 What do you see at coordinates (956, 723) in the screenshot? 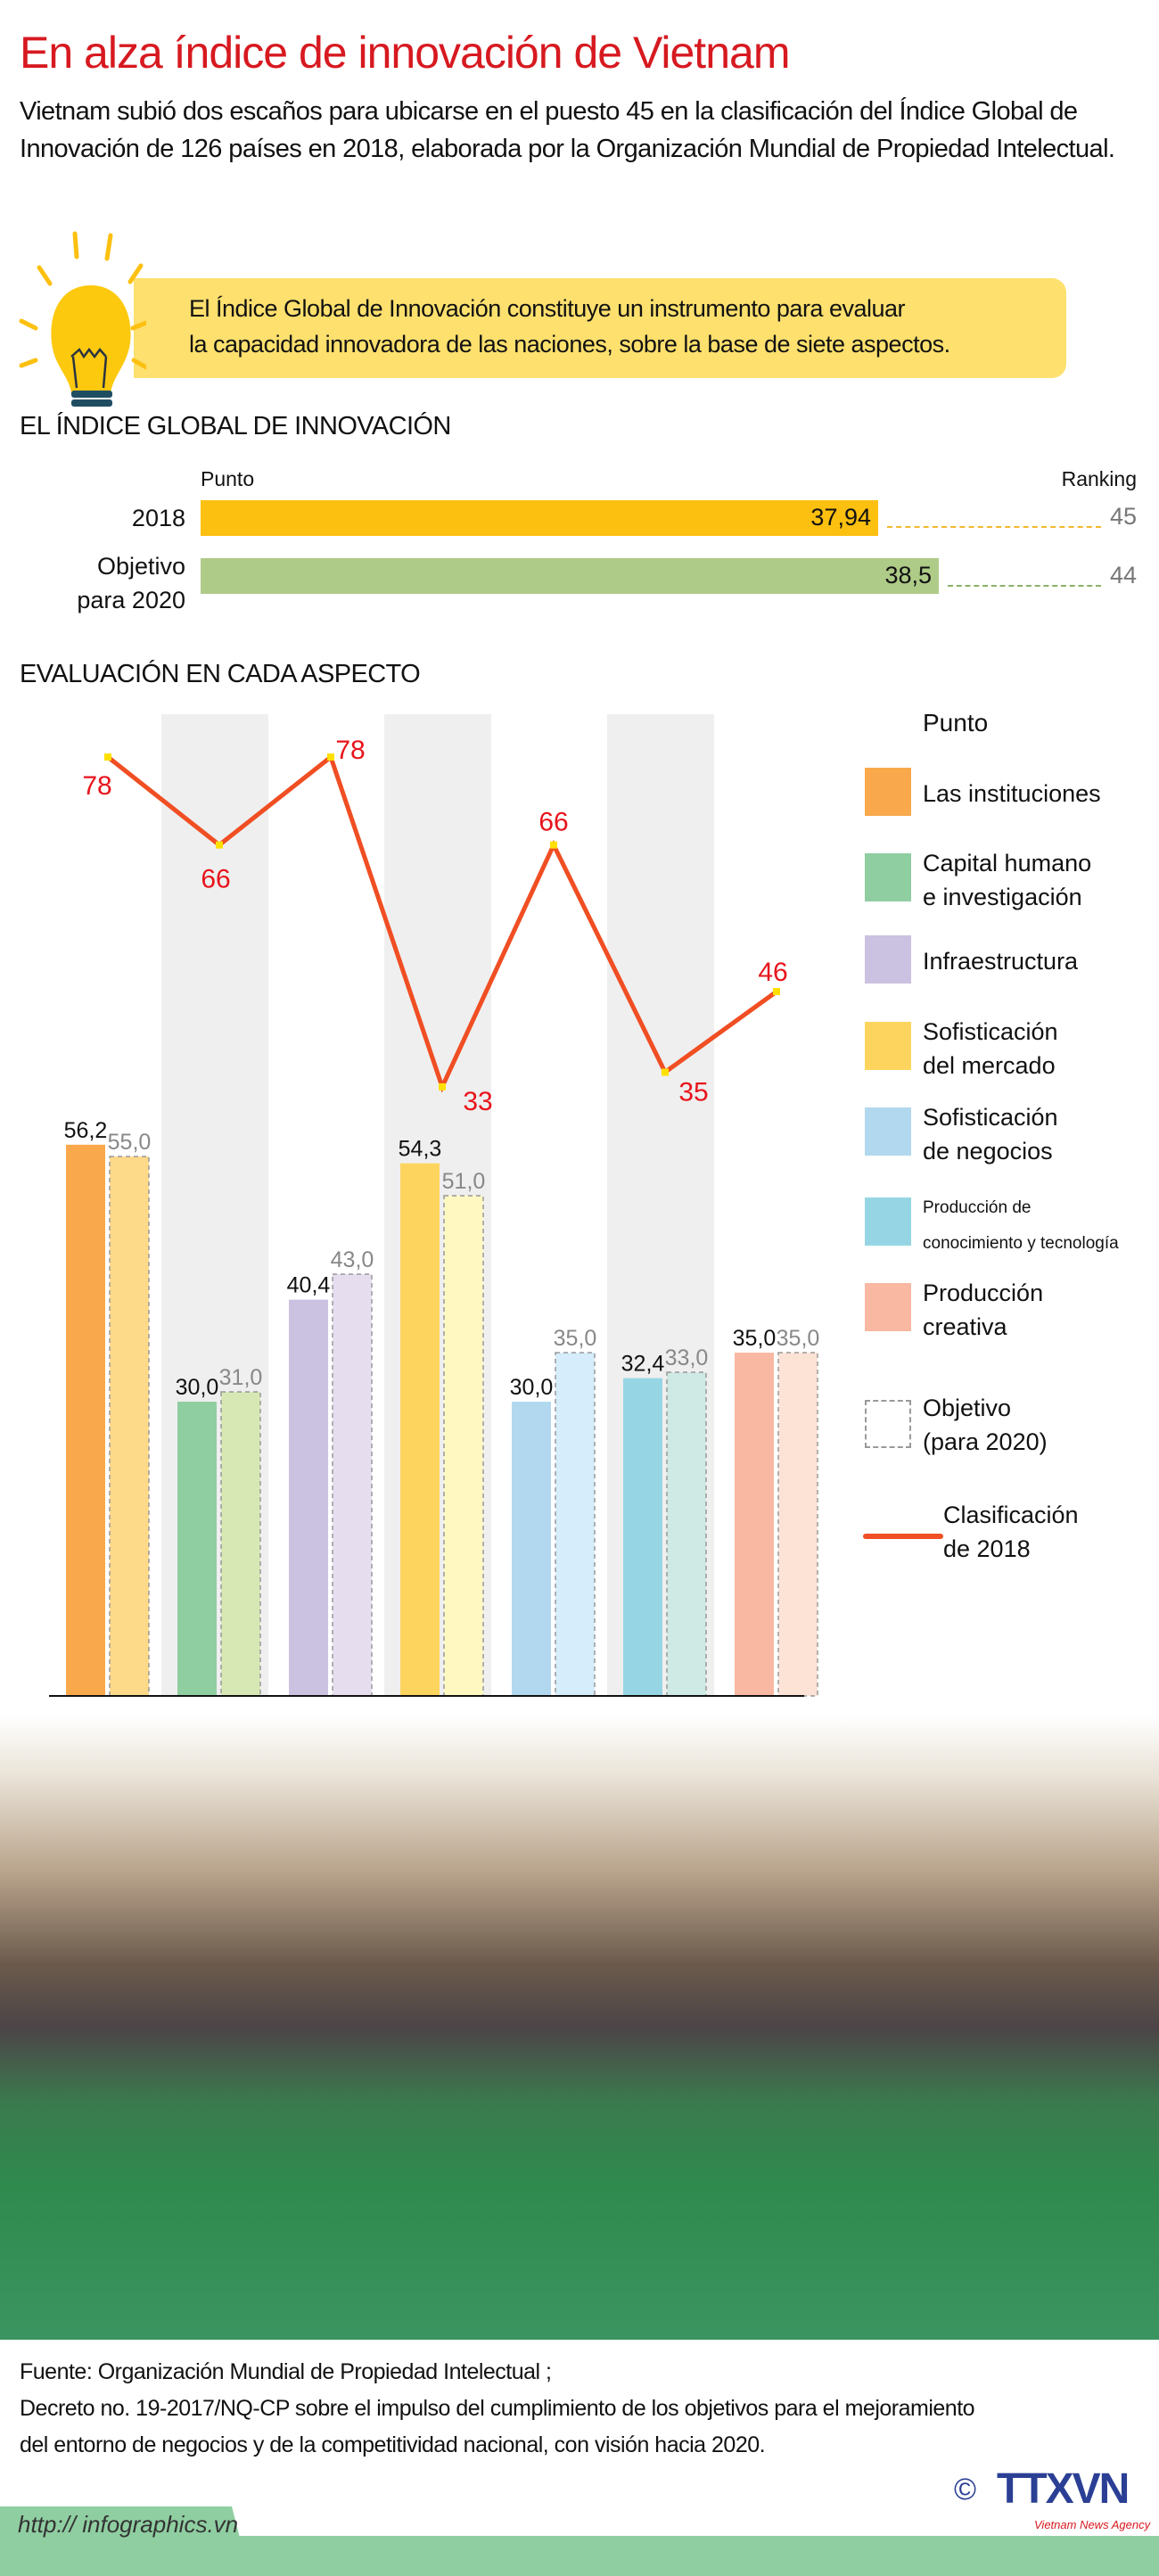
I see `legend-title: Punto` at bounding box center [956, 723].